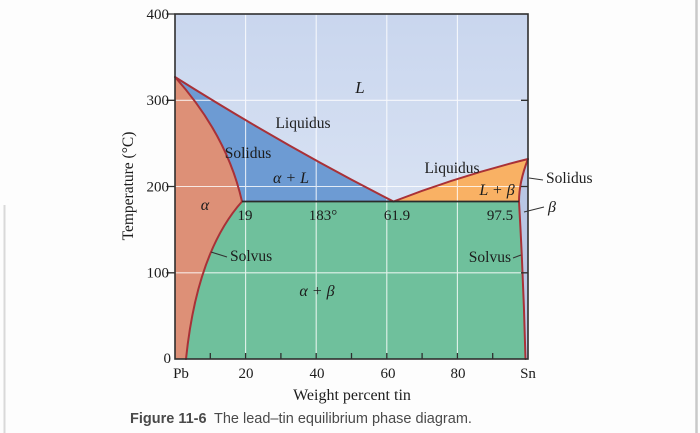 The height and width of the screenshot is (433, 700). I want to click on leader-solvus-right, so click(517, 256).